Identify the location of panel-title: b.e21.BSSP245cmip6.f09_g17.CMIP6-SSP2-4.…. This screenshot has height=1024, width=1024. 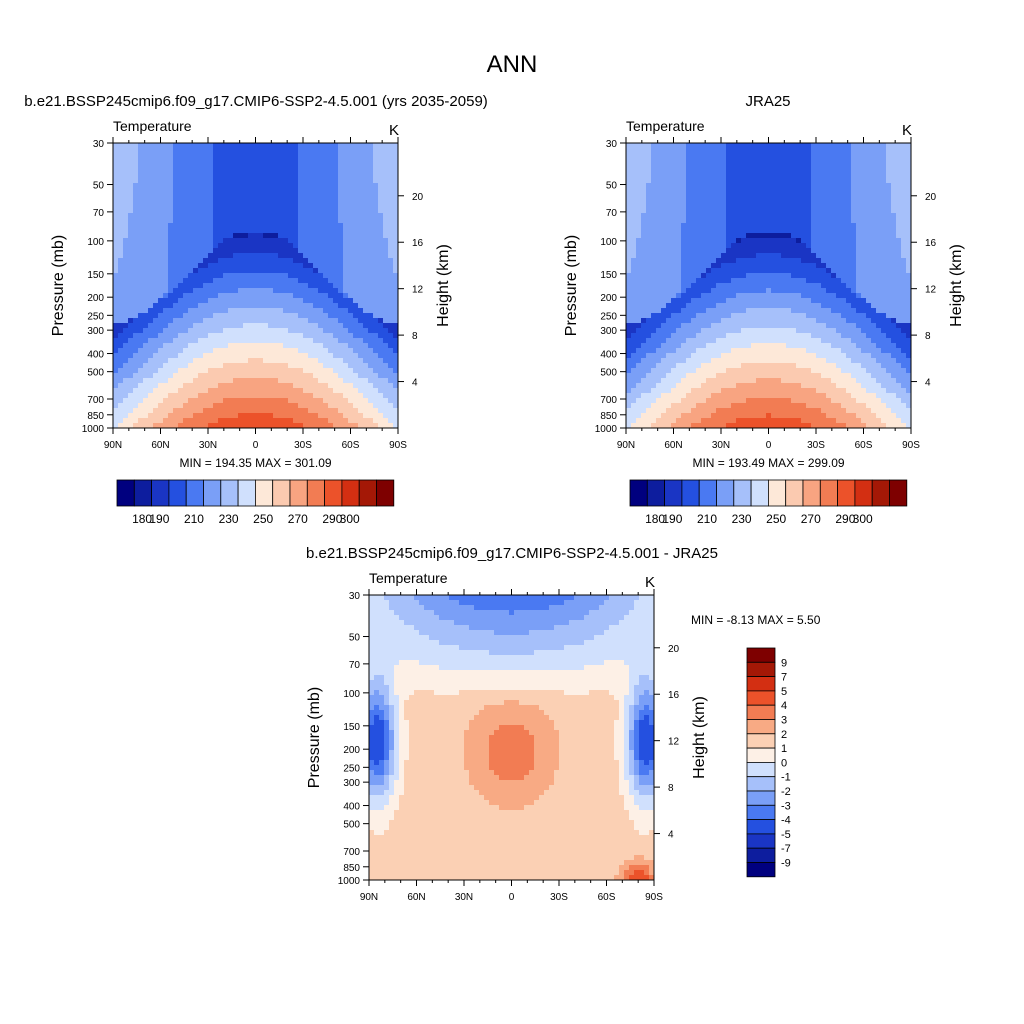
(256, 101).